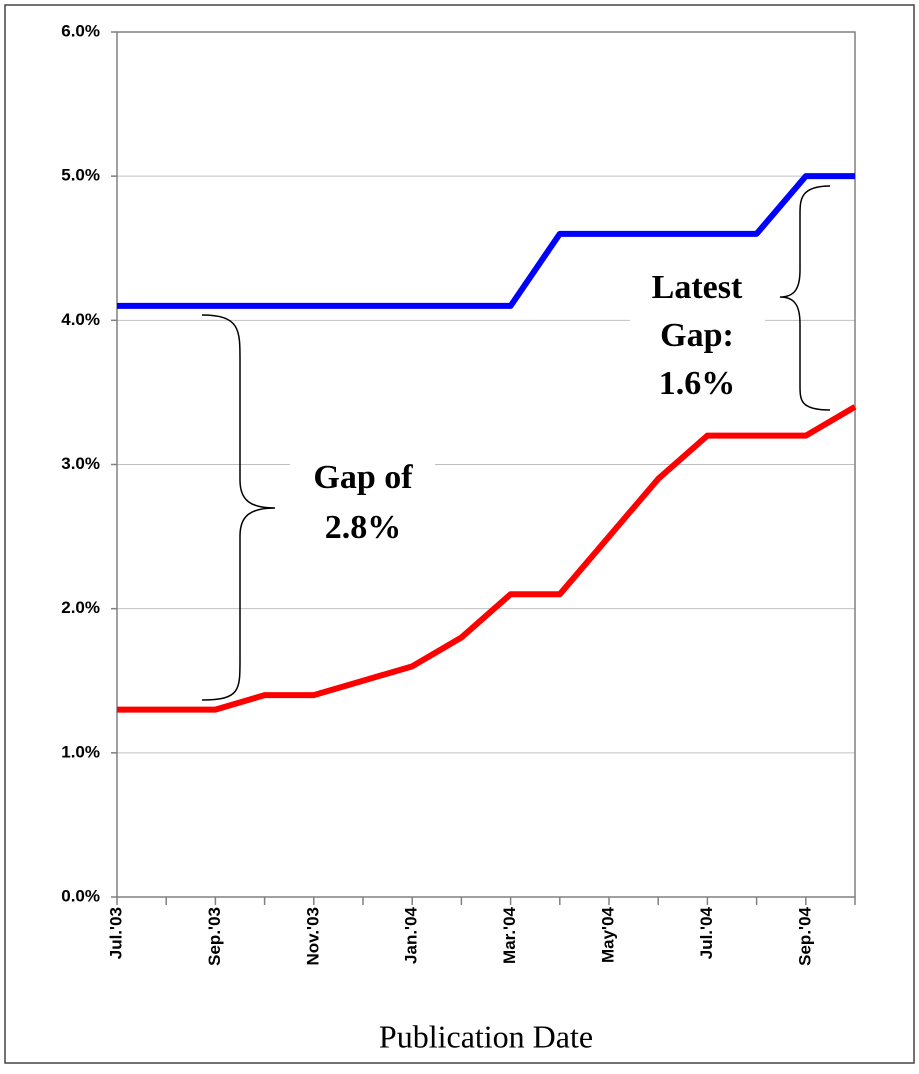  What do you see at coordinates (80, 319) in the screenshot?
I see `y-tick-label: 4.0%` at bounding box center [80, 319].